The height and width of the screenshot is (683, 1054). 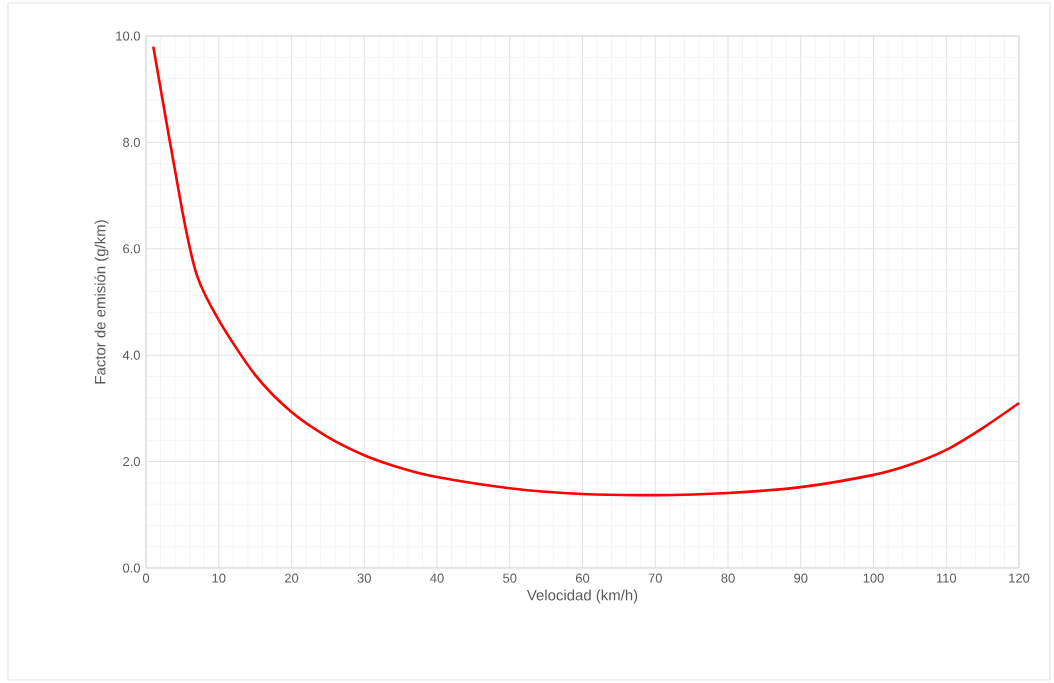 I want to click on x-tick-label: 50, so click(x=510, y=578).